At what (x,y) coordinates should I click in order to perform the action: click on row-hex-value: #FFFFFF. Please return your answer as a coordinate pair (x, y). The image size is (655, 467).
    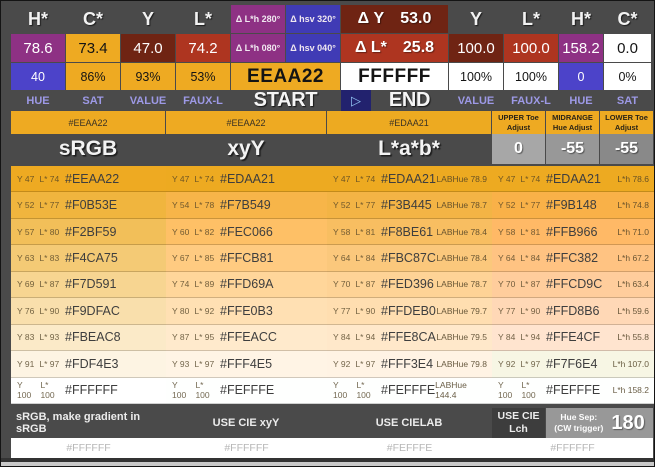
    Looking at the image, I should click on (91, 390).